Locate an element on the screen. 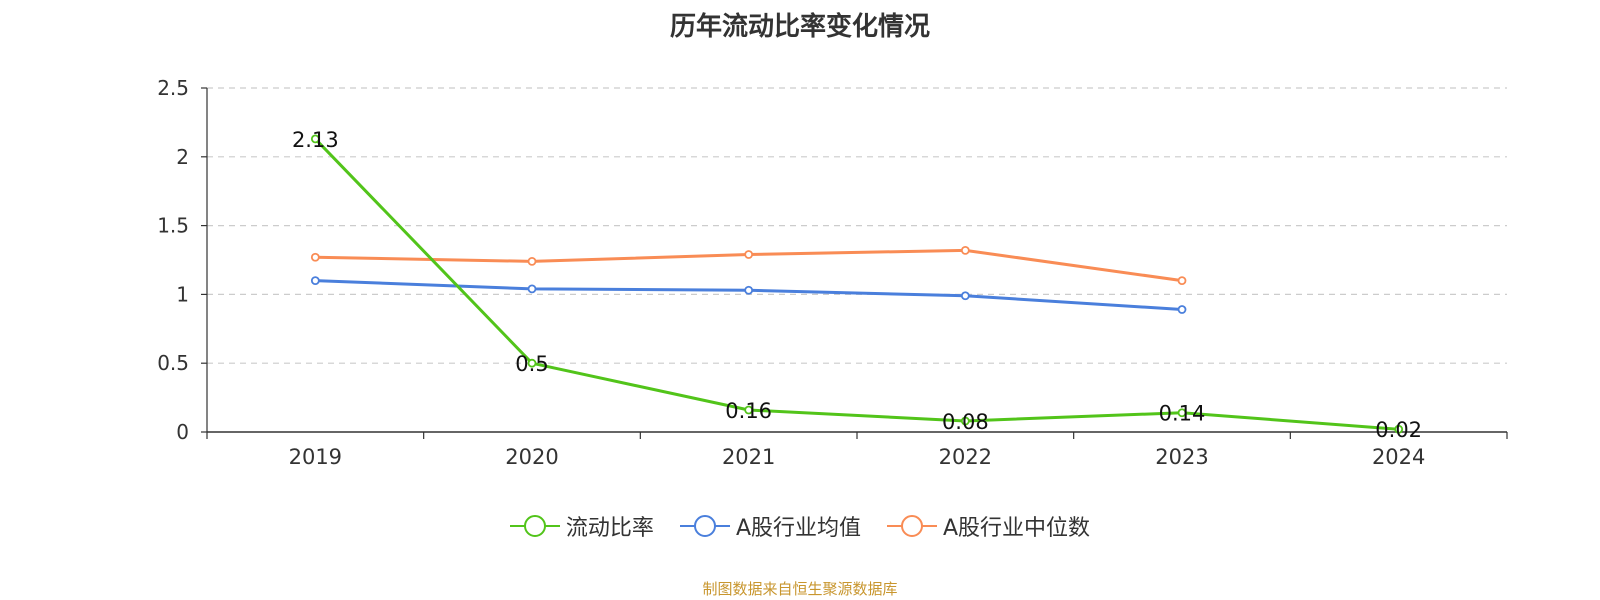 The width and height of the screenshot is (1600, 600). y-tick-label: 2 is located at coordinates (182, 157).